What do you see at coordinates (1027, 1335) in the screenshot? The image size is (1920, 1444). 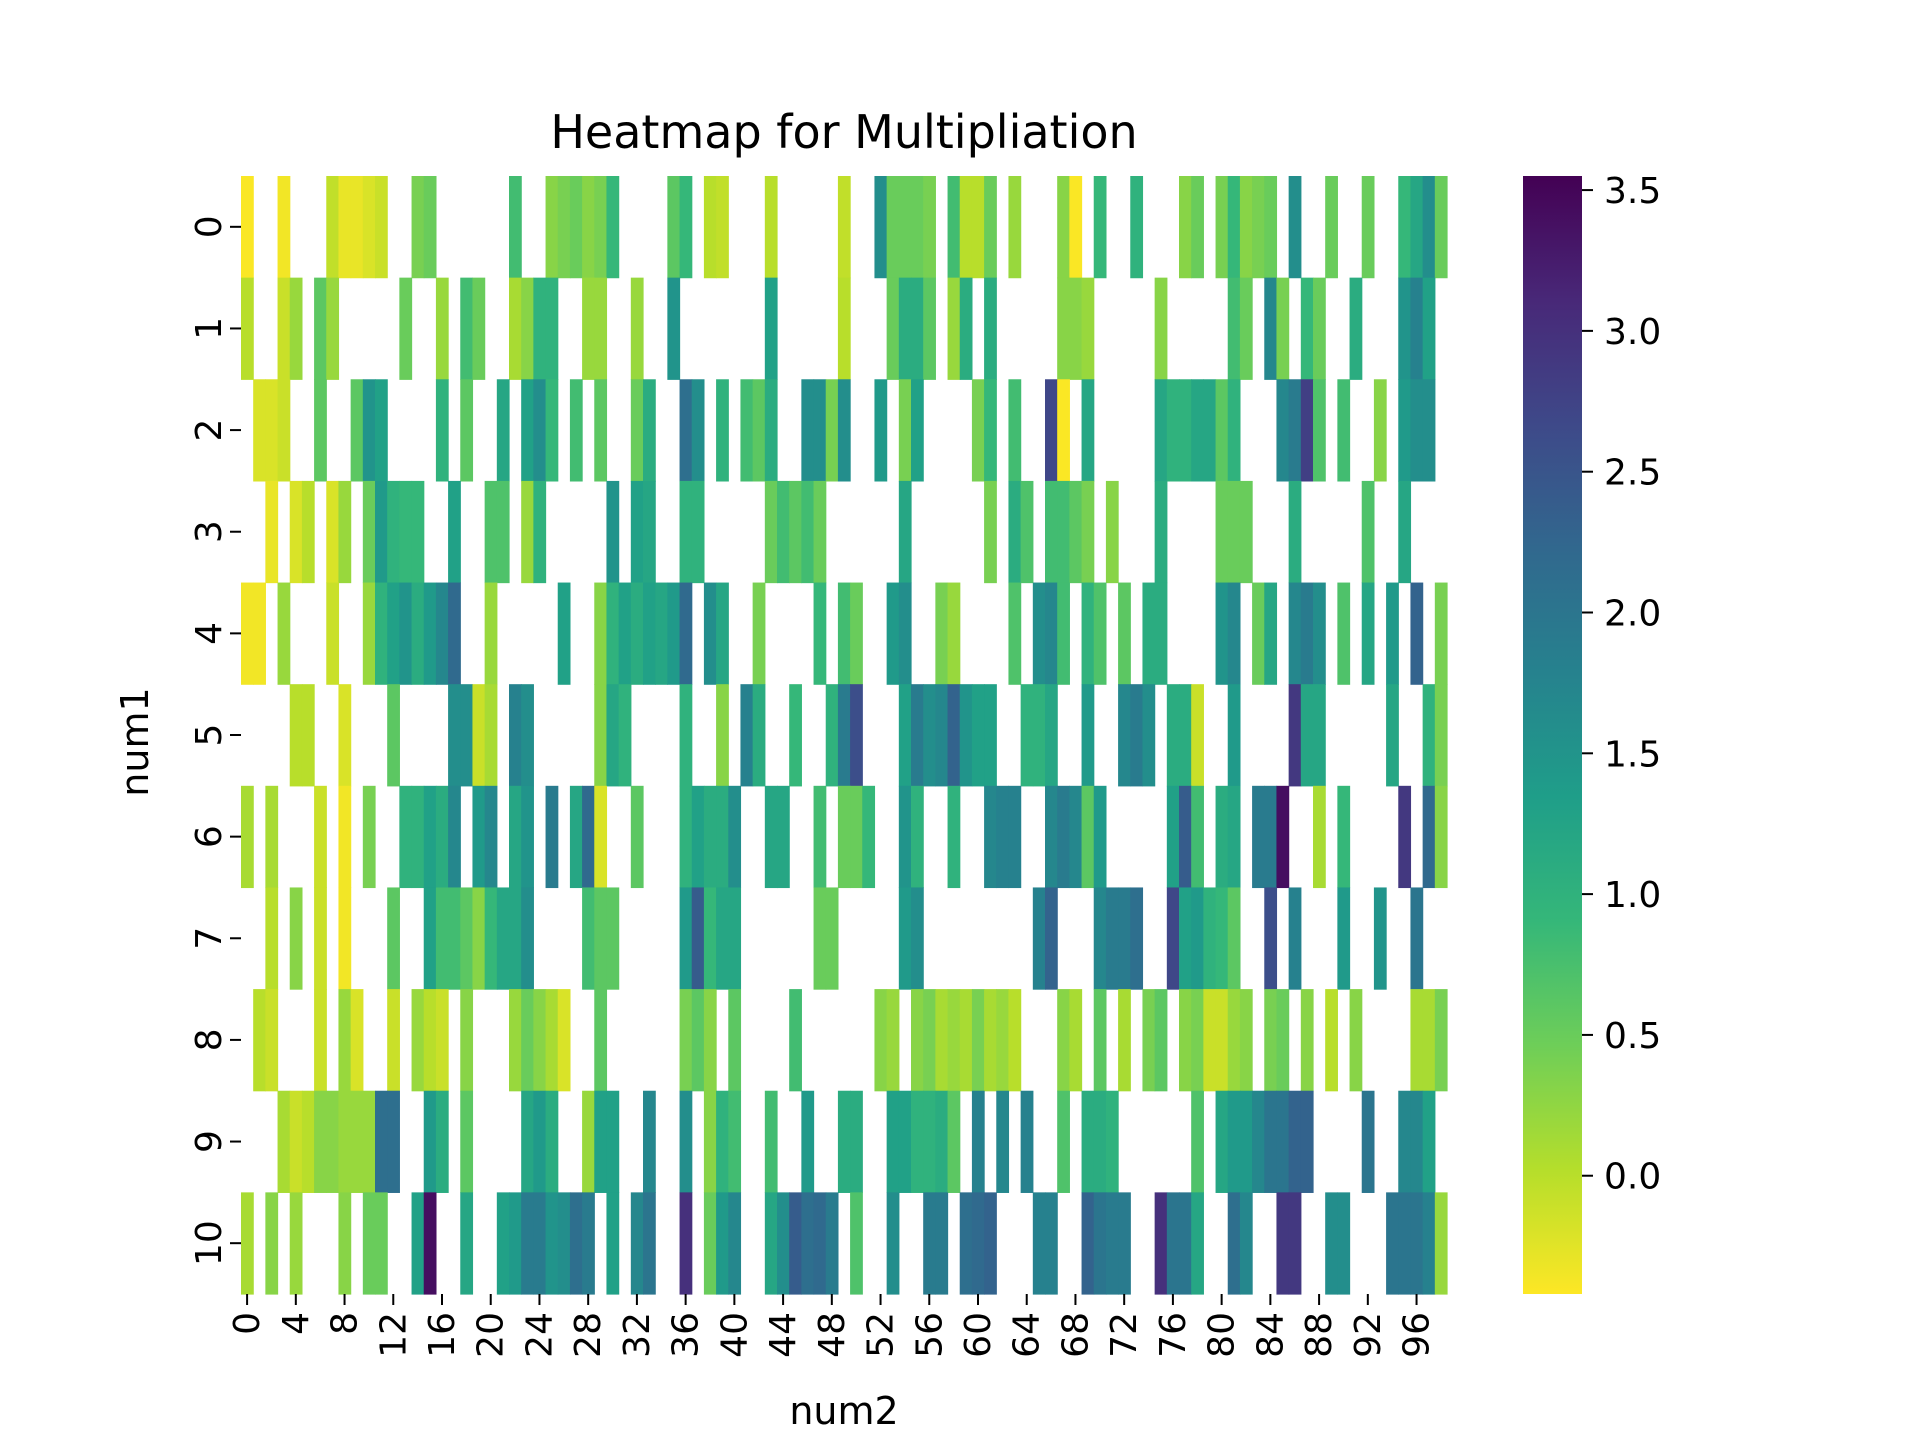 I see `x-tick-label: 64` at bounding box center [1027, 1335].